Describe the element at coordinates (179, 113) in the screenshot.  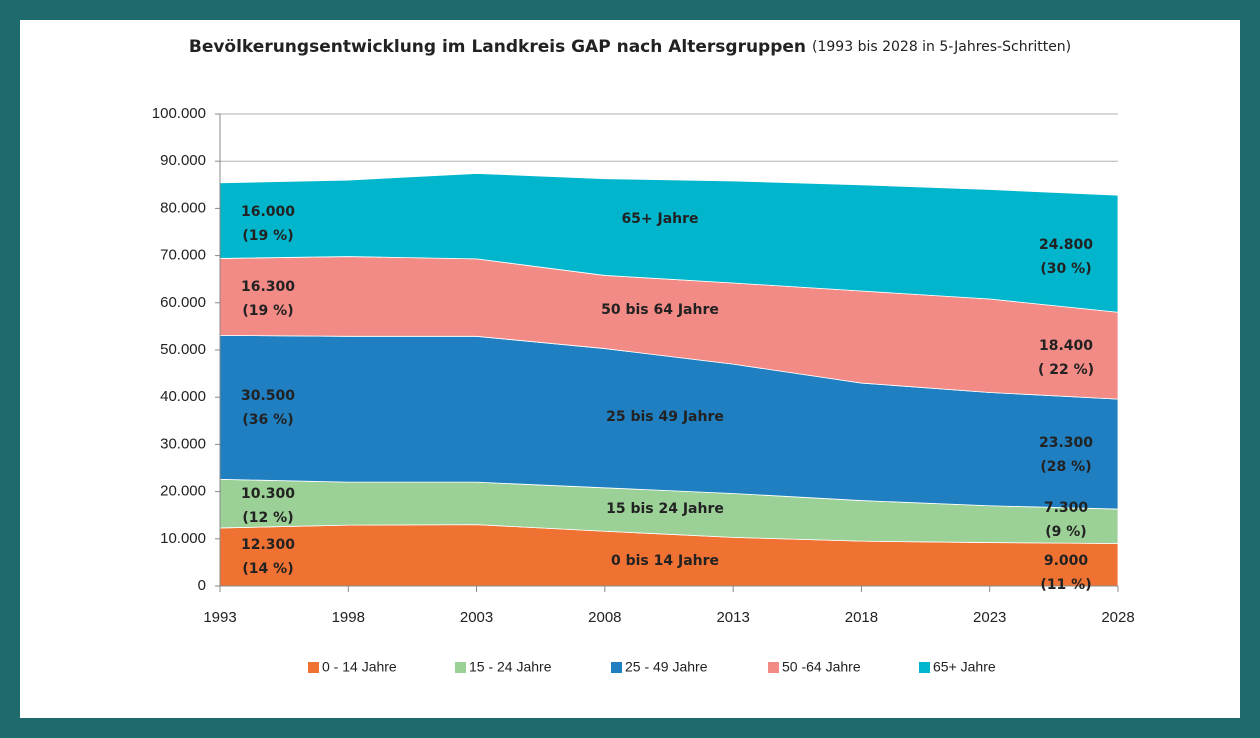
I see `y-tick-label: 100.000` at that location.